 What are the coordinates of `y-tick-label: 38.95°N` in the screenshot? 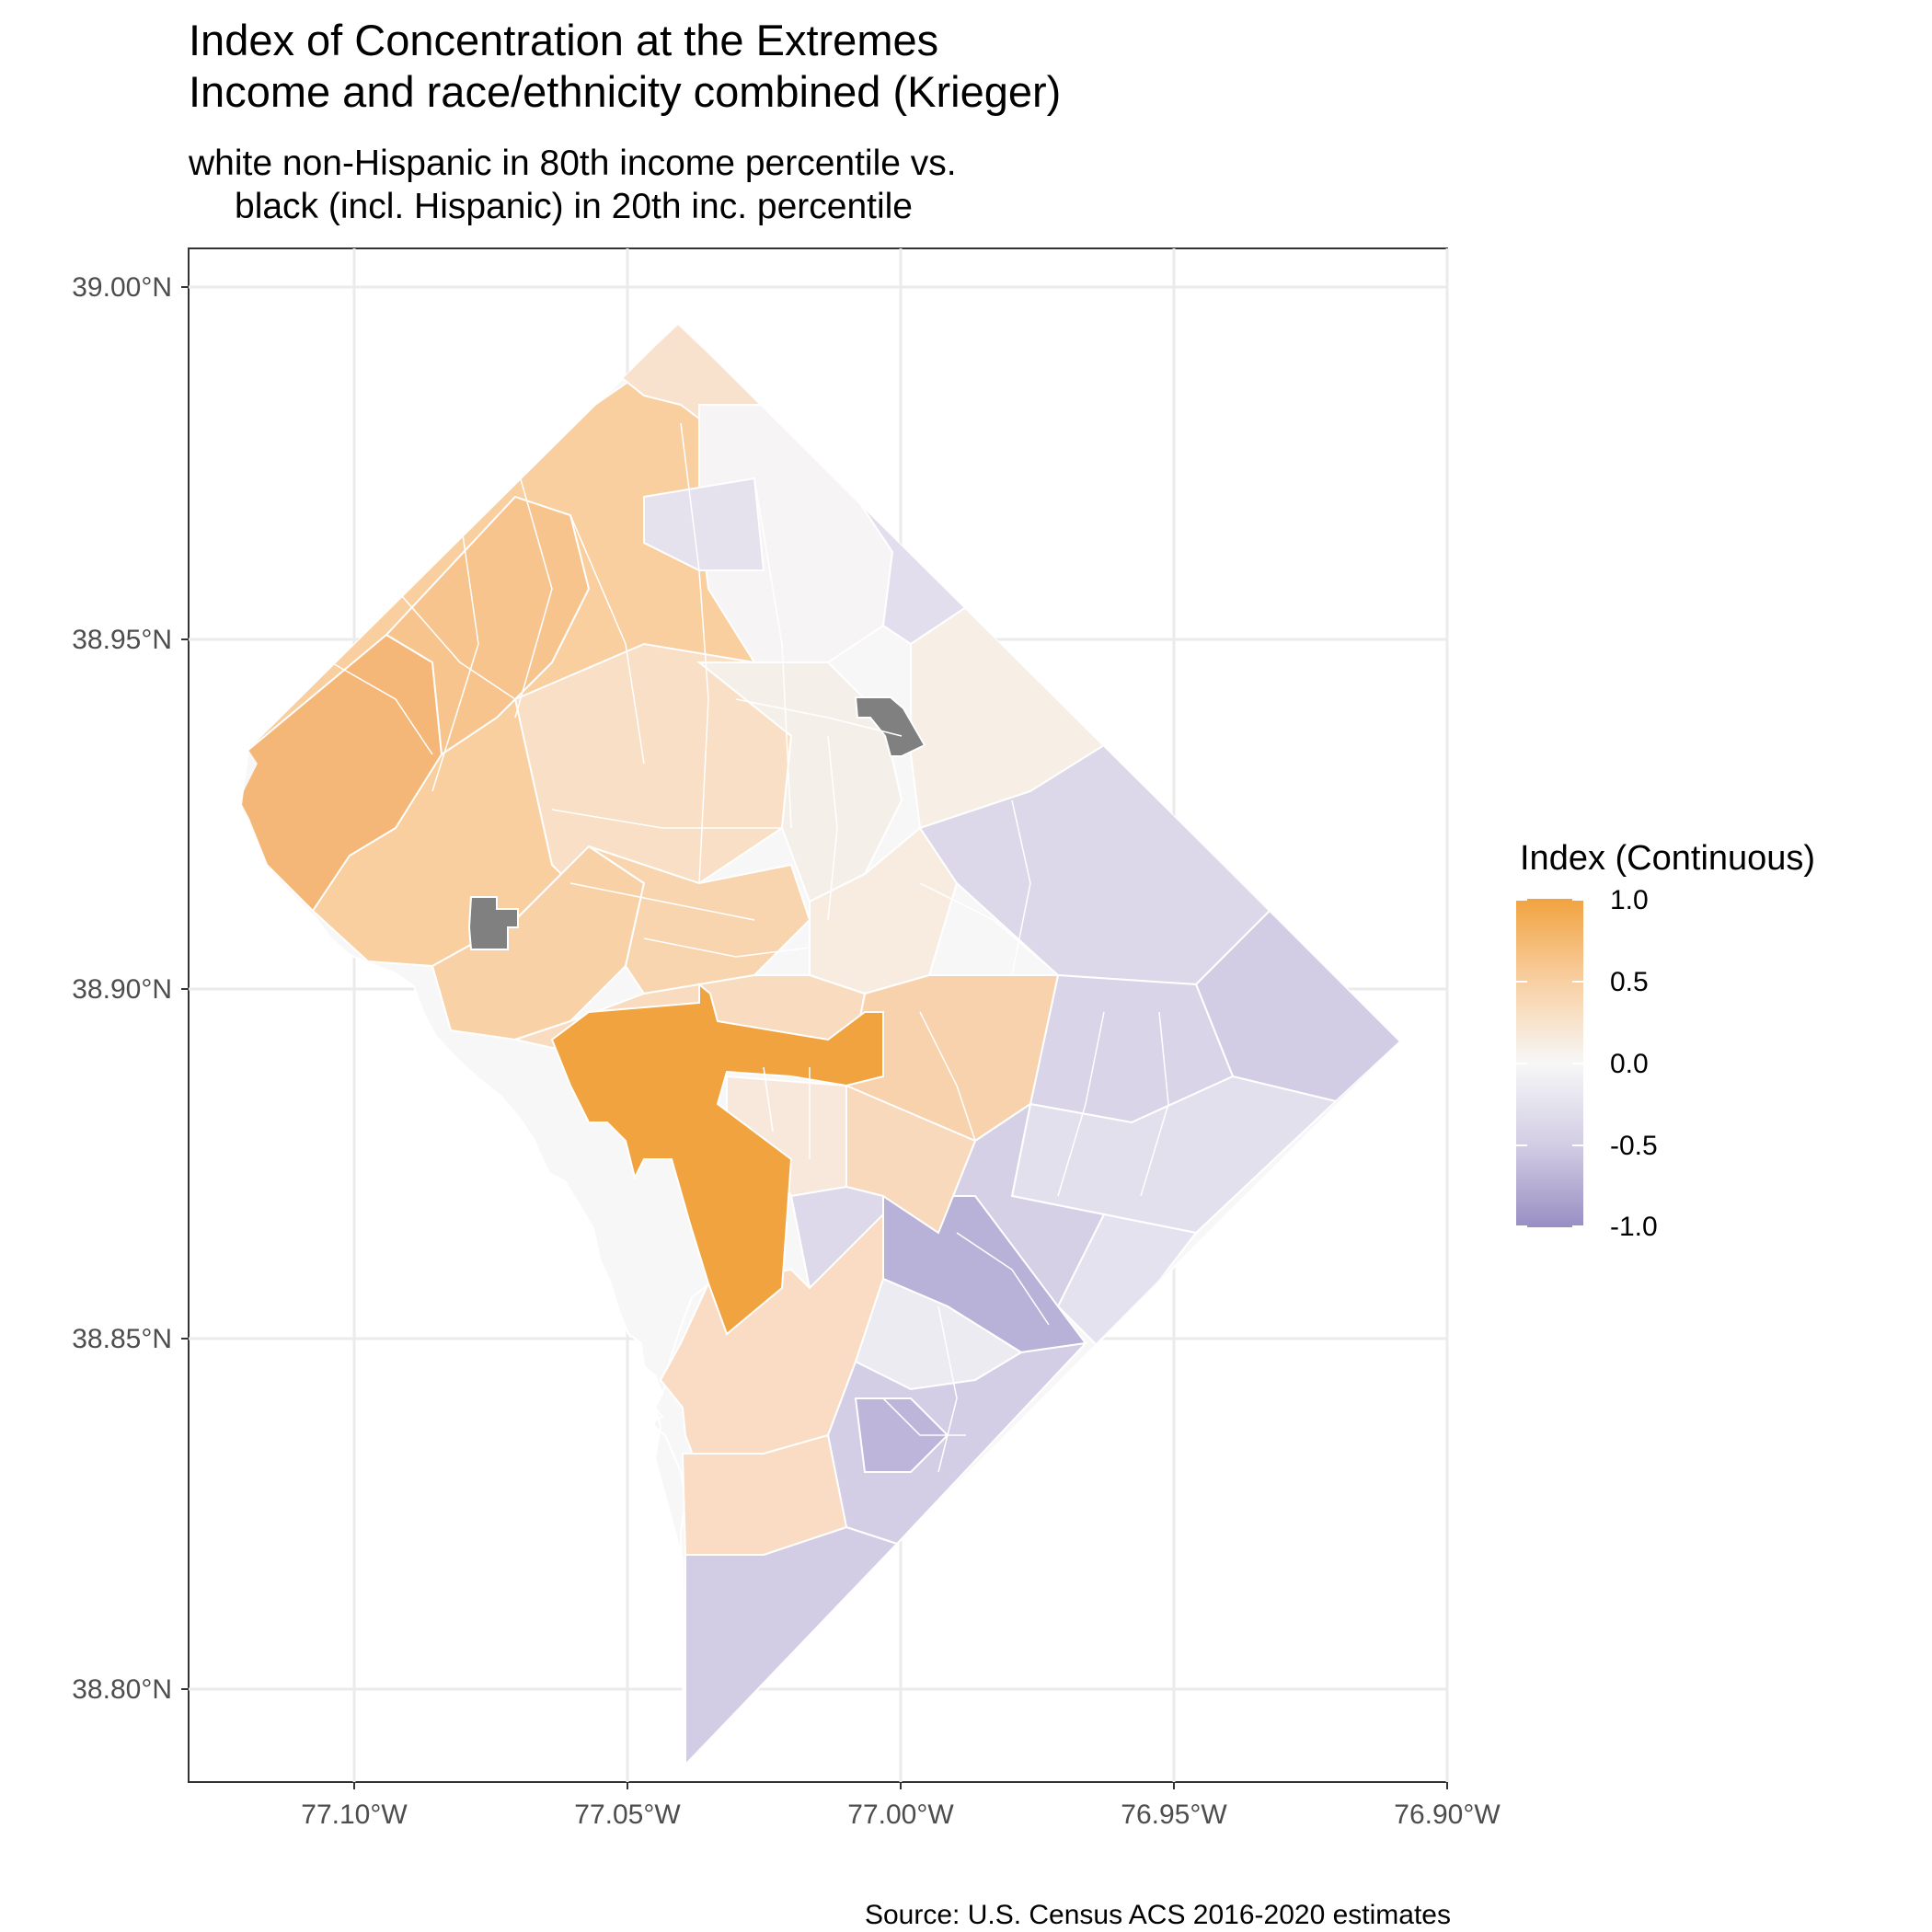 It's located at (122, 640).